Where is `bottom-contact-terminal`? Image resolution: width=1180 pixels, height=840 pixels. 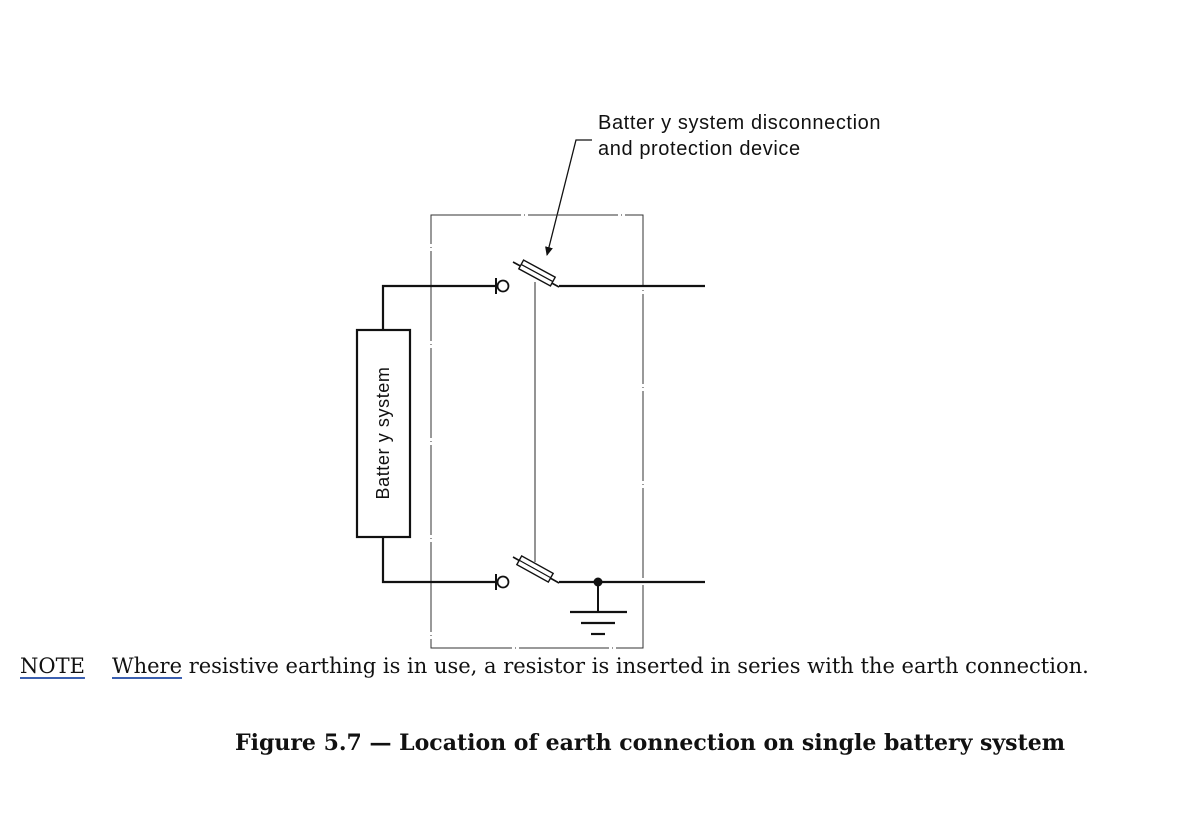
bottom-contact-terminal is located at coordinates (503, 582).